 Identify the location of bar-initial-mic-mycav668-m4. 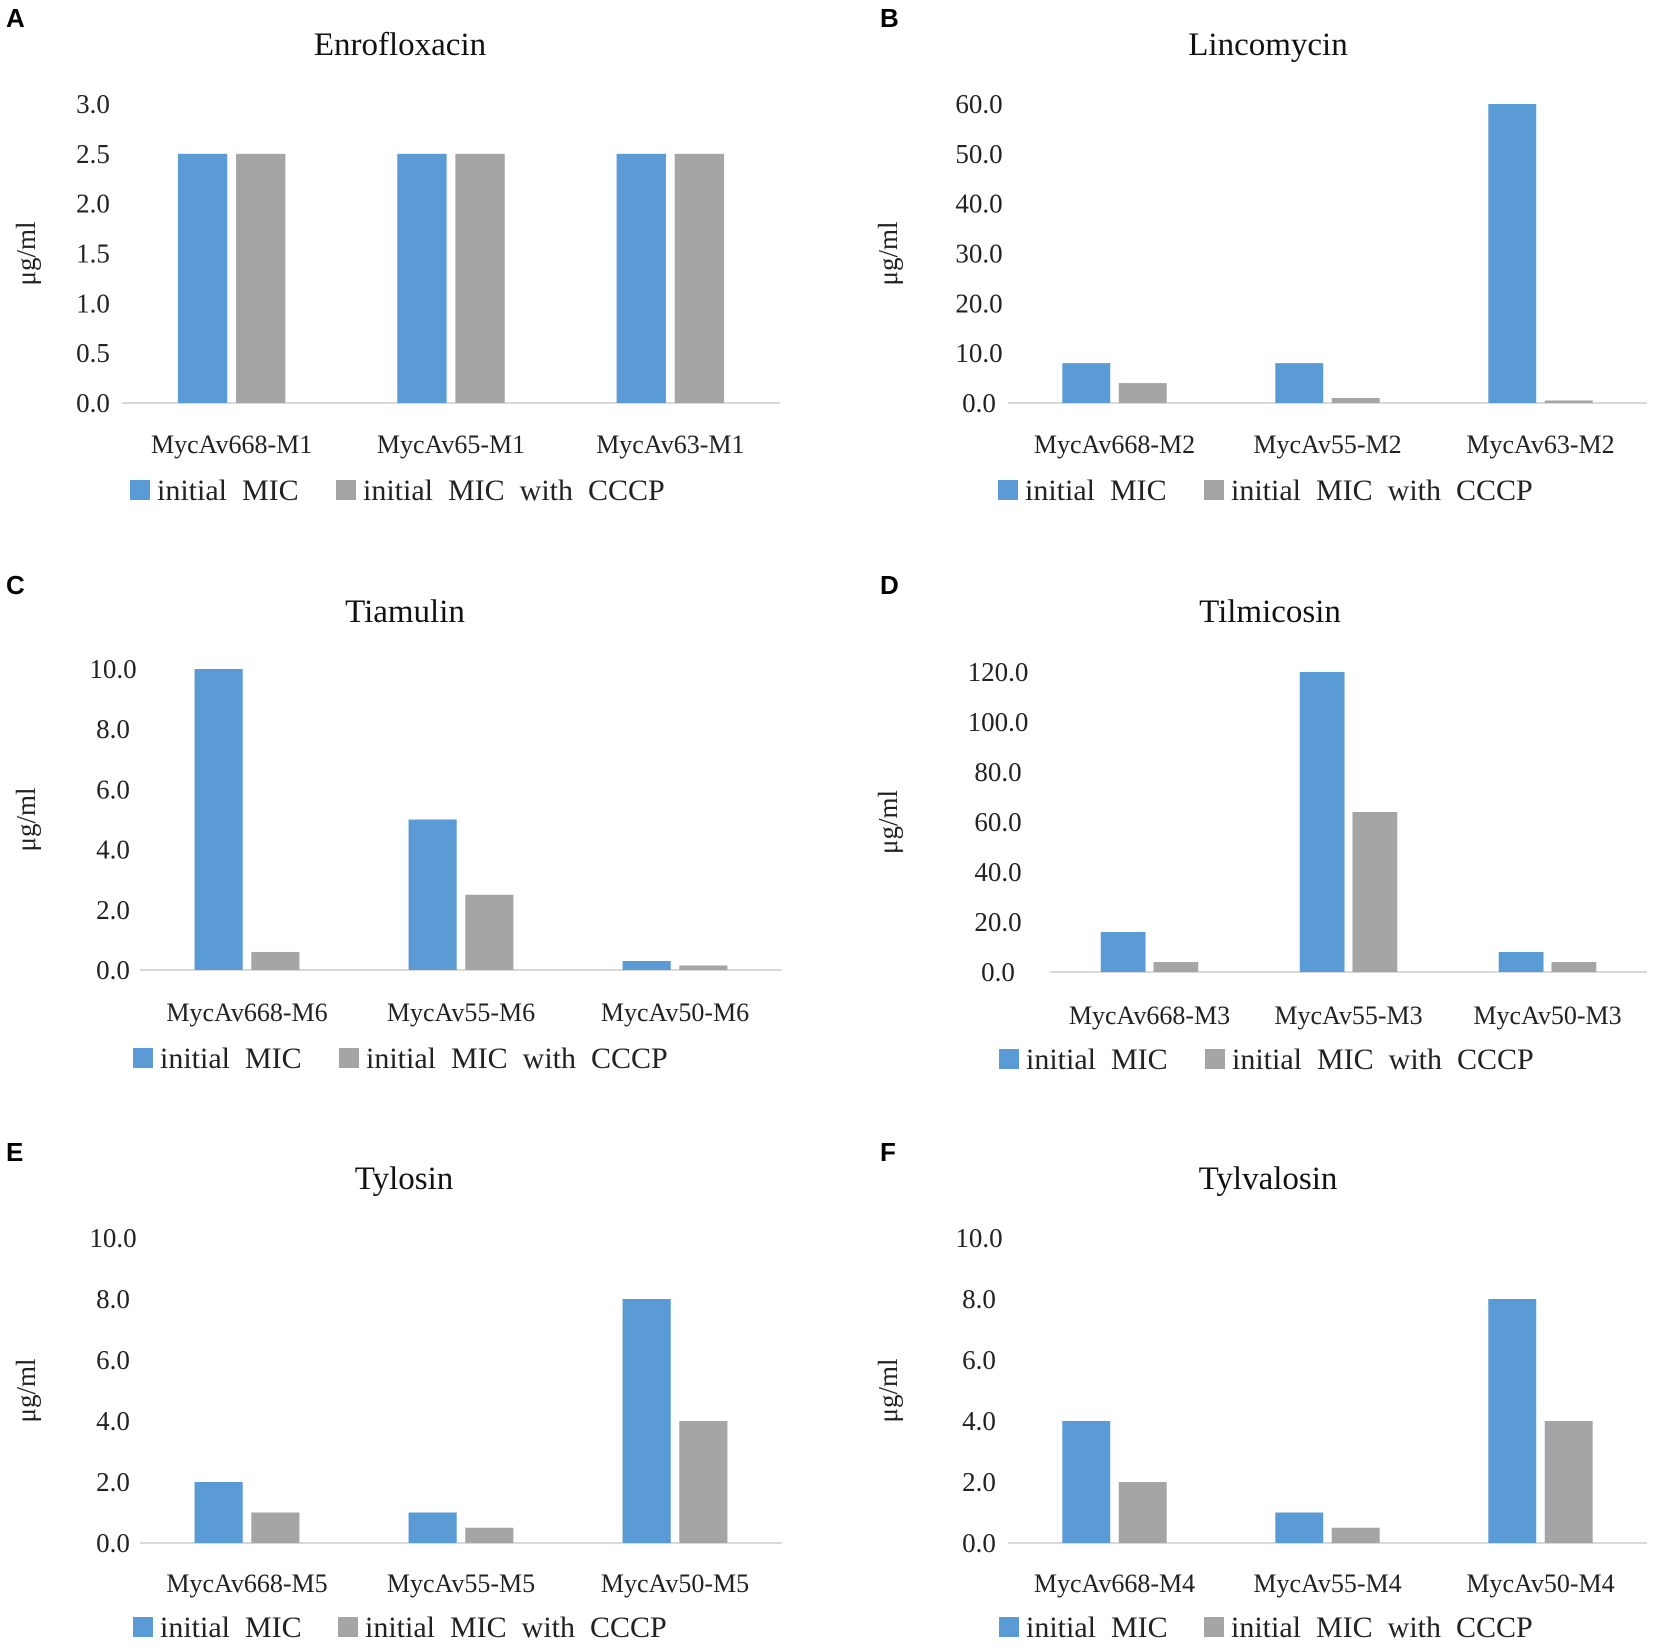
(1086, 1482).